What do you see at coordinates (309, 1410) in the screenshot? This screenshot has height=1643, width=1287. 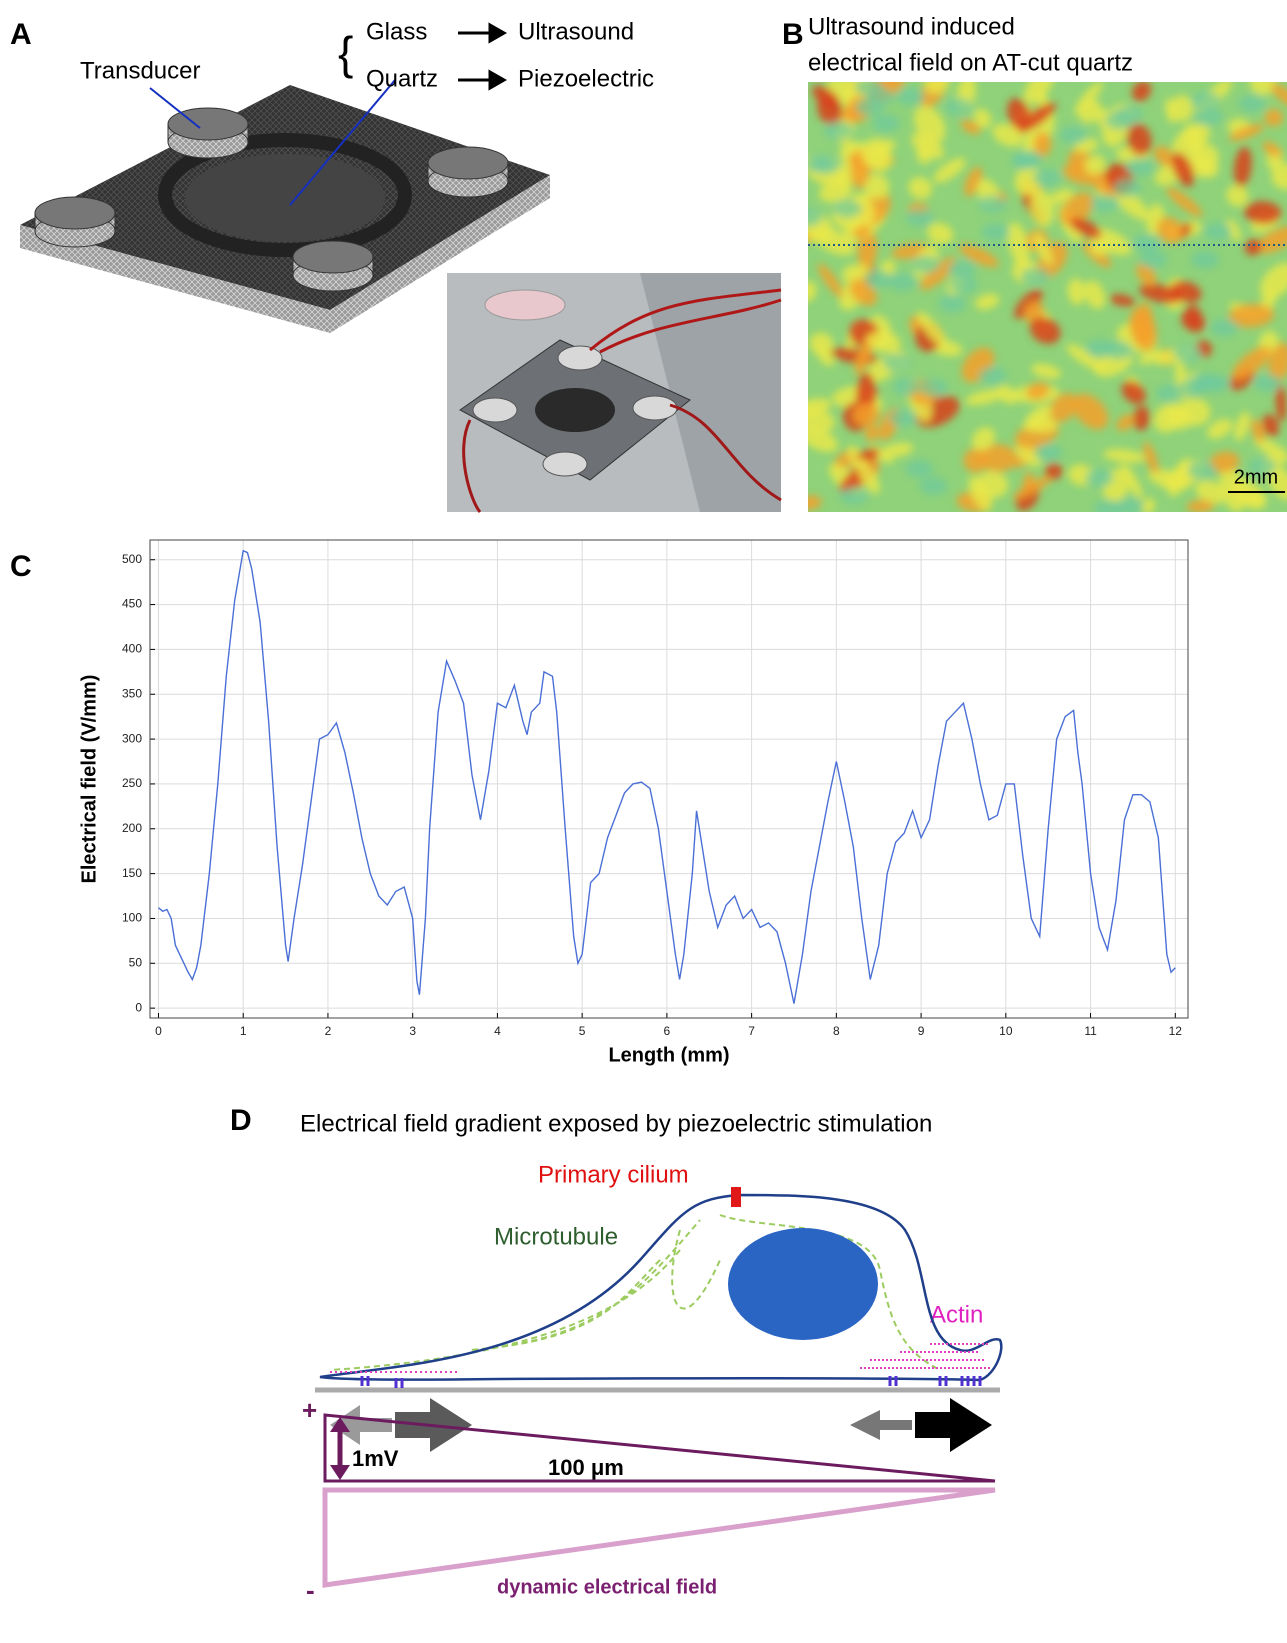 I see `plus-sign: +` at bounding box center [309, 1410].